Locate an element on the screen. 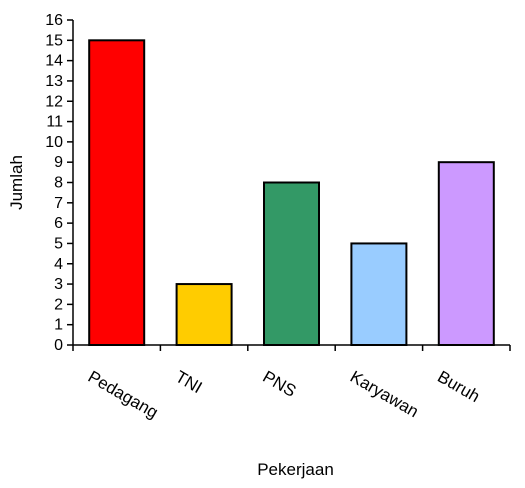 This screenshot has height=488, width=525. bar-karyawan is located at coordinates (379, 294).